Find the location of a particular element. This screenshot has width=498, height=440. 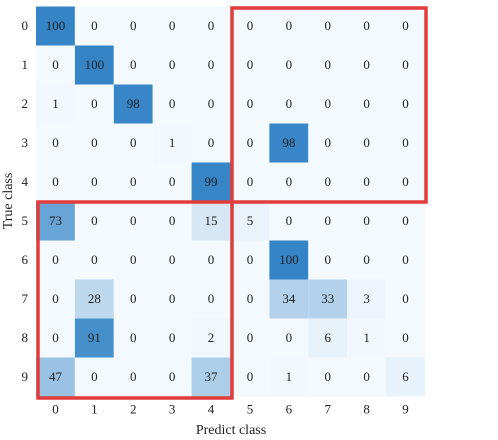

cell-label: 37 is located at coordinates (212, 376).